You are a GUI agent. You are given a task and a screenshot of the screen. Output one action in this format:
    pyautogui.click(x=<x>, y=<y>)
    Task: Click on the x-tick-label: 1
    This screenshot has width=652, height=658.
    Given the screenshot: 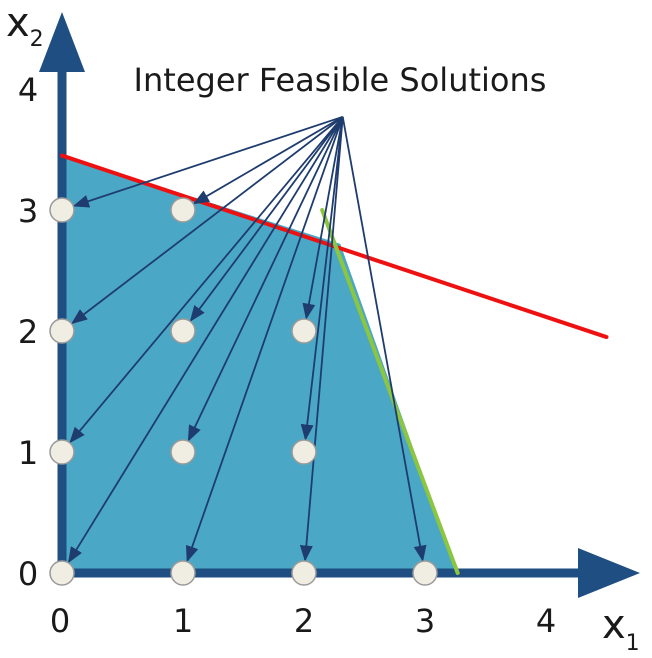 What is the action you would take?
    pyautogui.click(x=183, y=621)
    